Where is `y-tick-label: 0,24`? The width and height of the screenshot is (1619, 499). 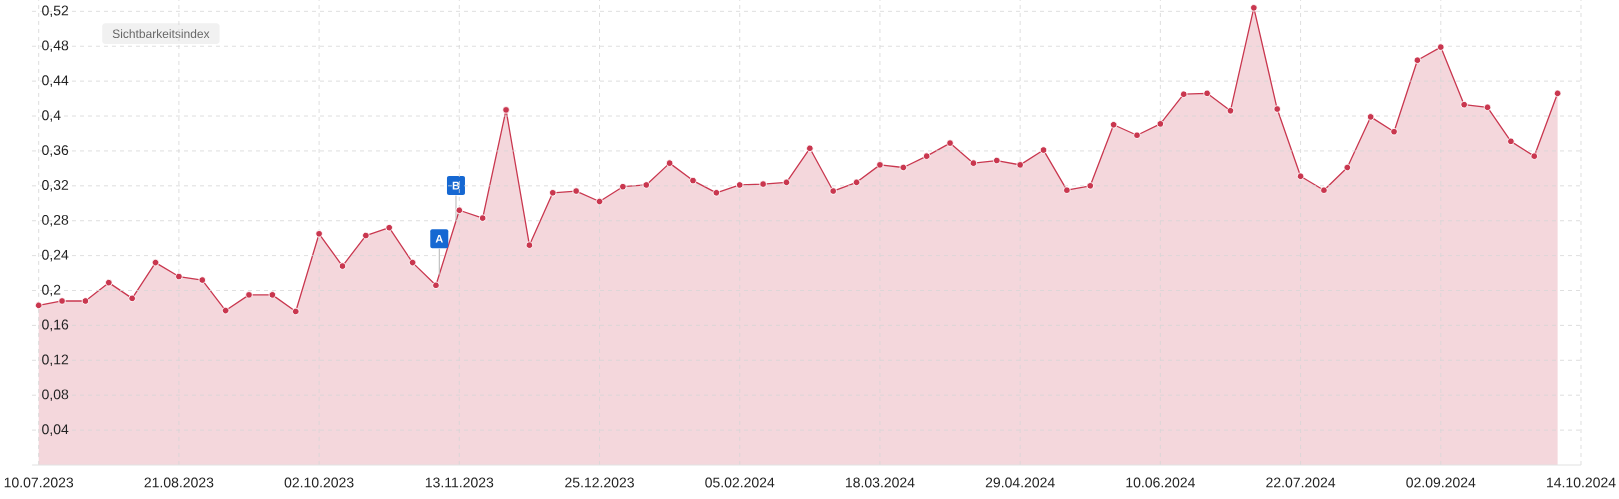
y-tick-label: 0,24 is located at coordinates (55, 255).